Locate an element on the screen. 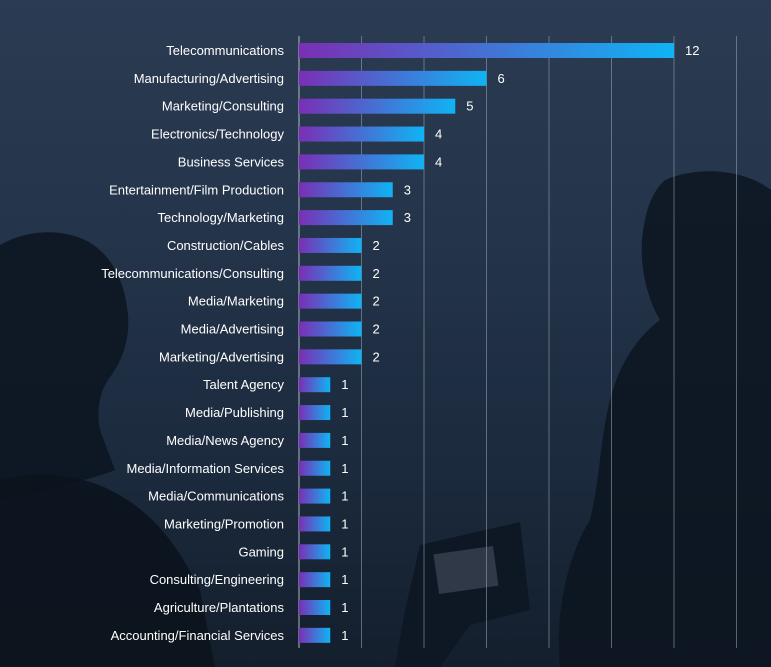 The image size is (771, 667). category-label: Electronics/Technology is located at coordinates (217, 134).